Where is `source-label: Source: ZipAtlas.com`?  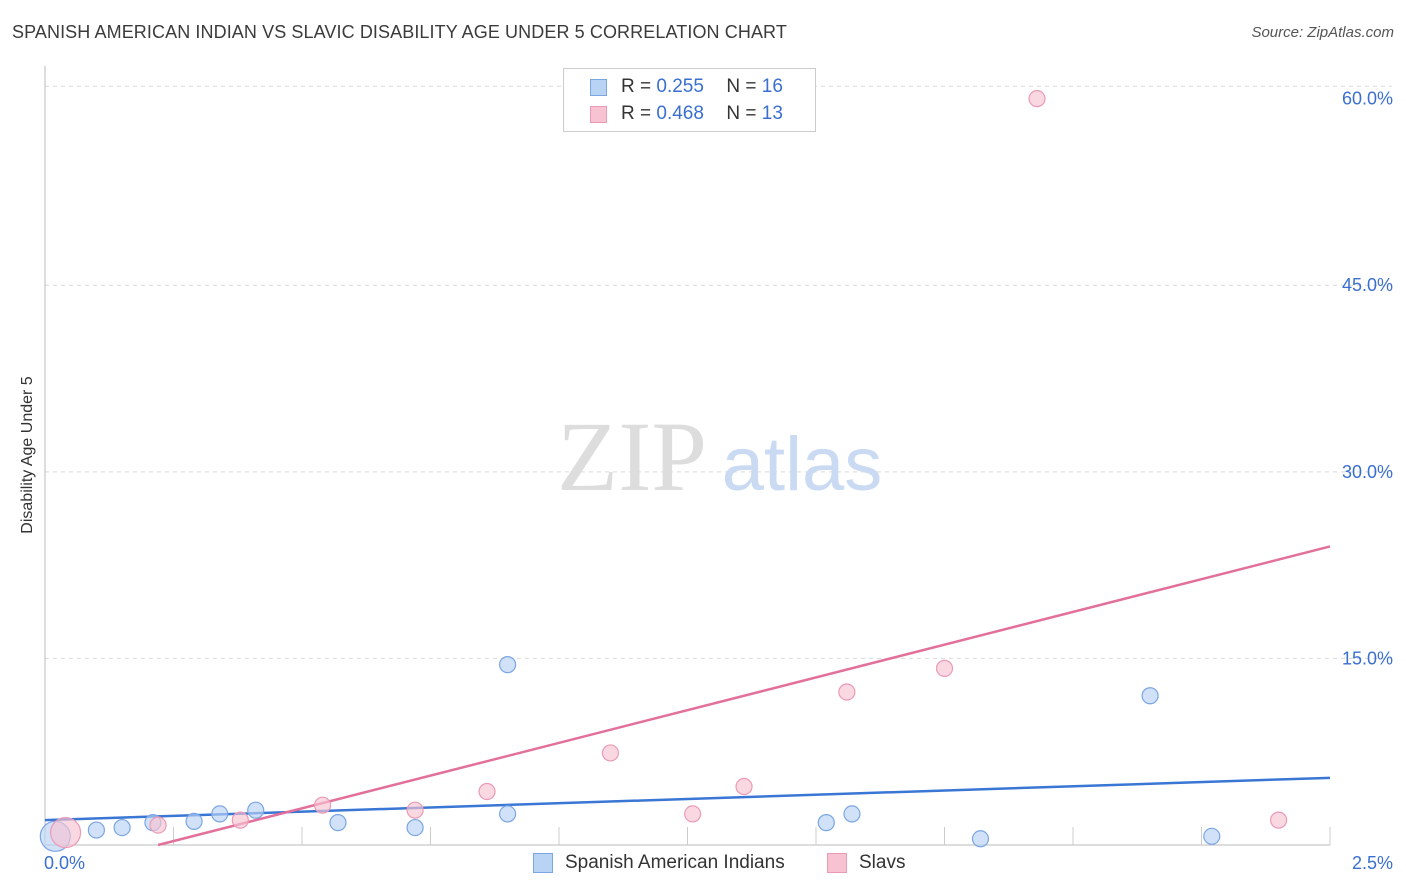
source-label: Source: ZipAtlas.com is located at coordinates (1322, 32).